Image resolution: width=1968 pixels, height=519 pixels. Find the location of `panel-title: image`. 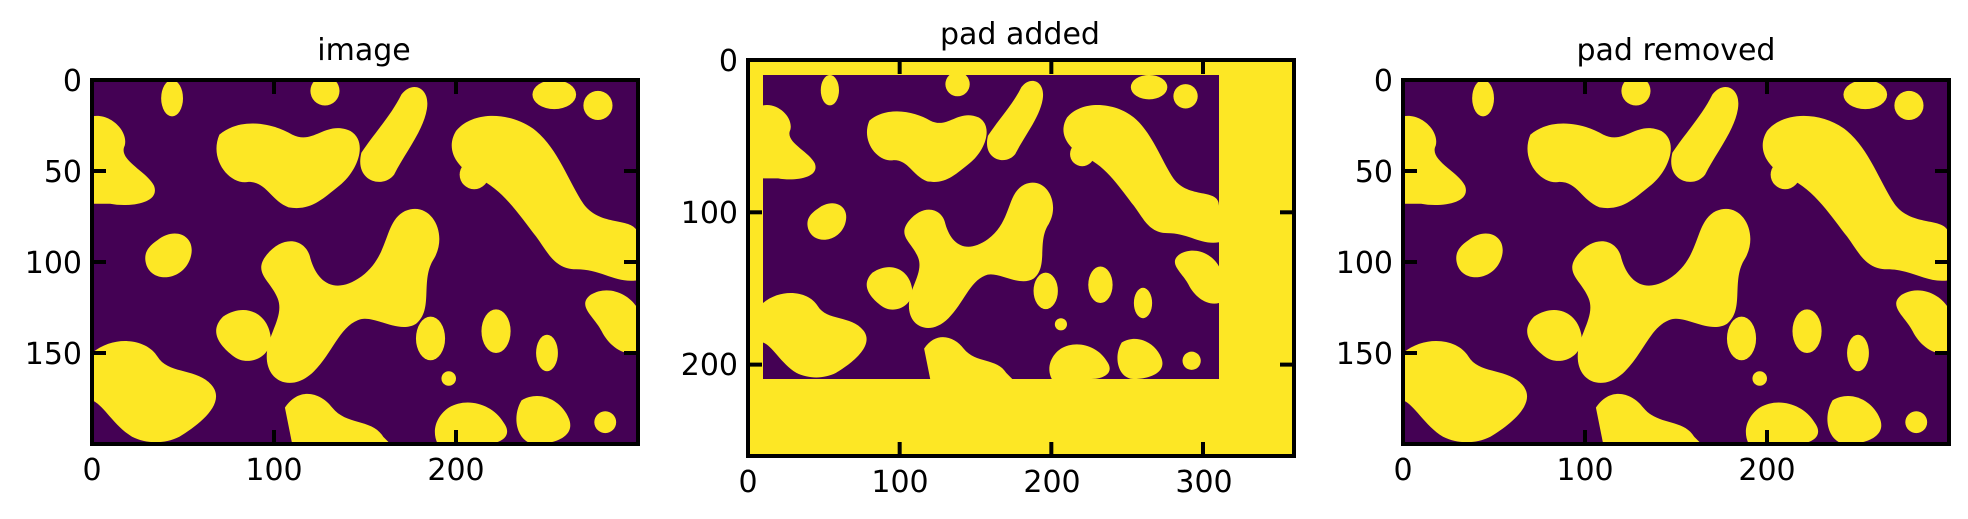

panel-title: image is located at coordinates (363, 50).